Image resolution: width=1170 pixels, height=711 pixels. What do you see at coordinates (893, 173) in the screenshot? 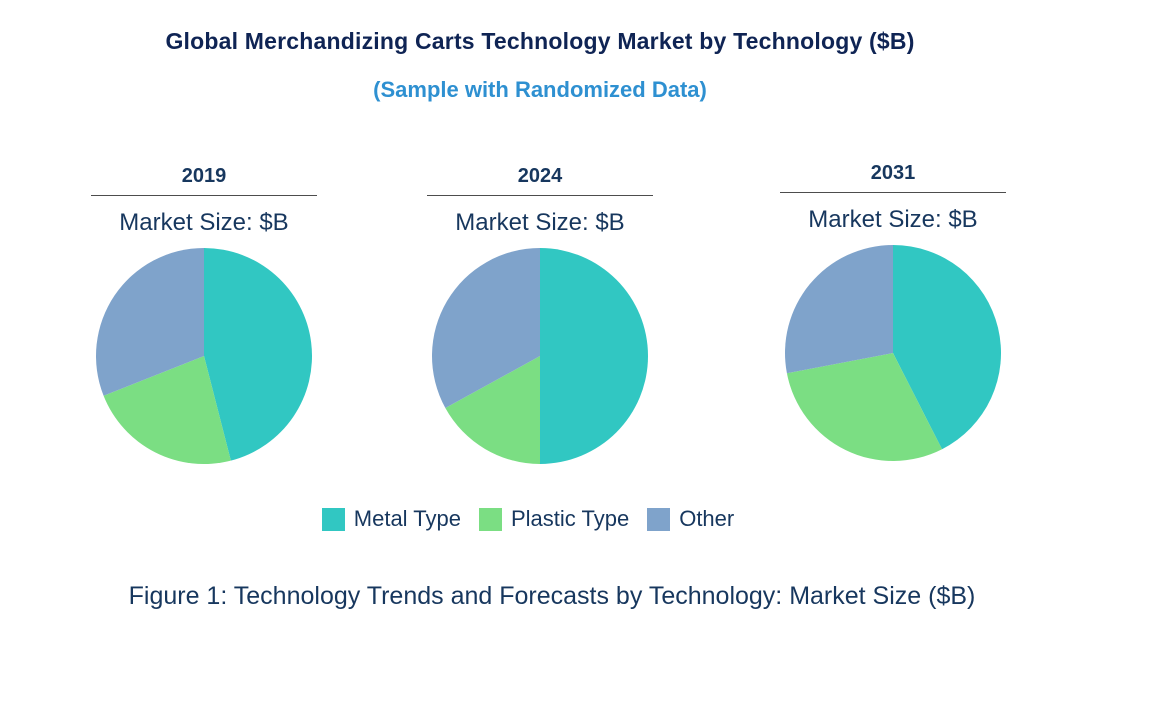
I see `year-label: 2031` at bounding box center [893, 173].